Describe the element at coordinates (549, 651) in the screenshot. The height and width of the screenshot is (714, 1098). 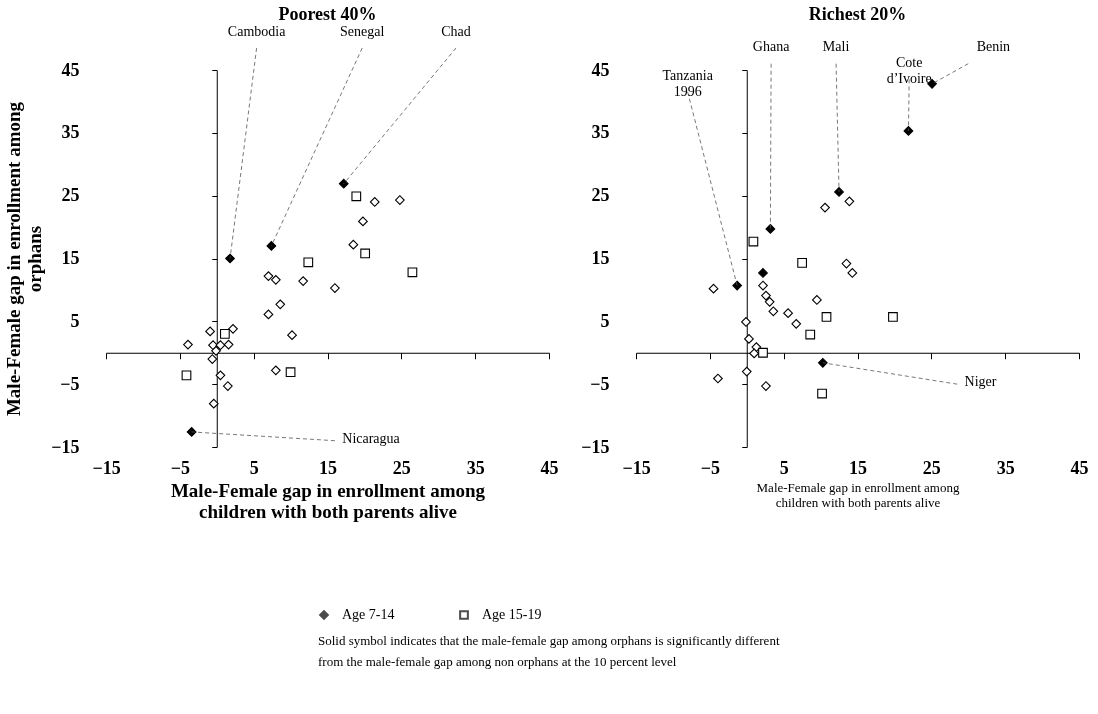
I see `text: Solid symbol indicates that the male-female gap among orphans is significantly different from the male-female gap among non orphans at the 10 percent level` at that location.